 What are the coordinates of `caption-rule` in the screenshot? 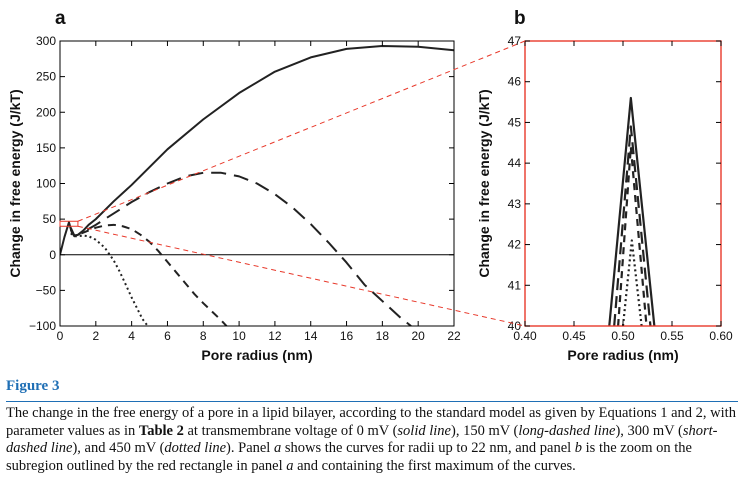 It's located at (372, 401).